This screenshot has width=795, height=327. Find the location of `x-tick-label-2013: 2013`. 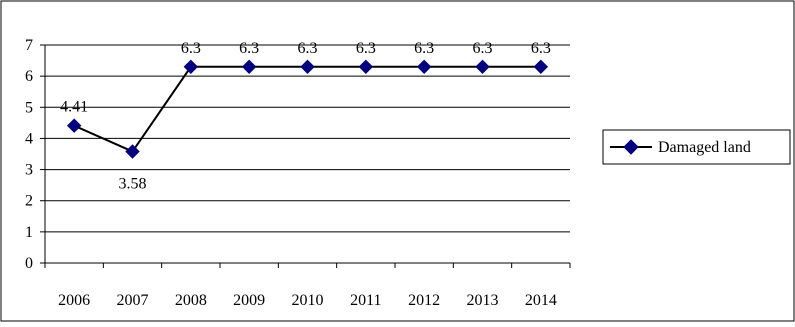

x-tick-label-2013: 2013 is located at coordinates (483, 300).